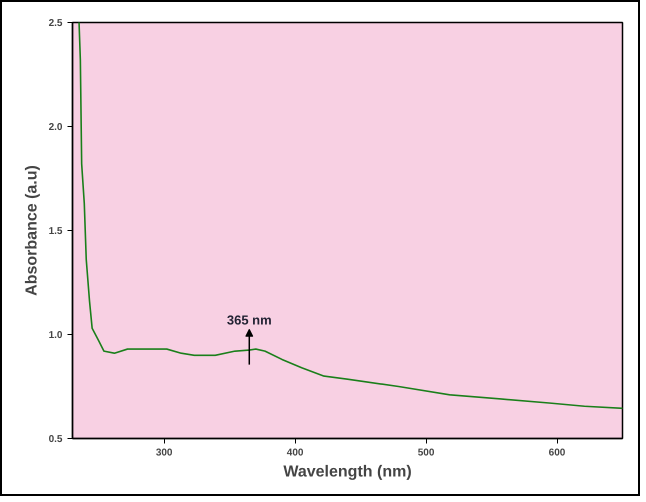 The image size is (646, 502). I want to click on annotation: 365 nm, so click(249, 320).